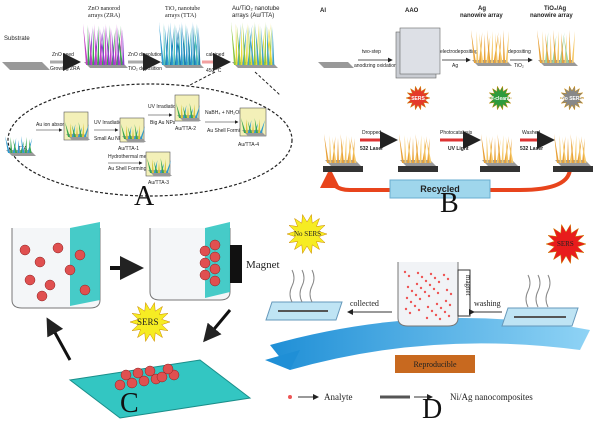  I want to click on shape, so click(420, 51).